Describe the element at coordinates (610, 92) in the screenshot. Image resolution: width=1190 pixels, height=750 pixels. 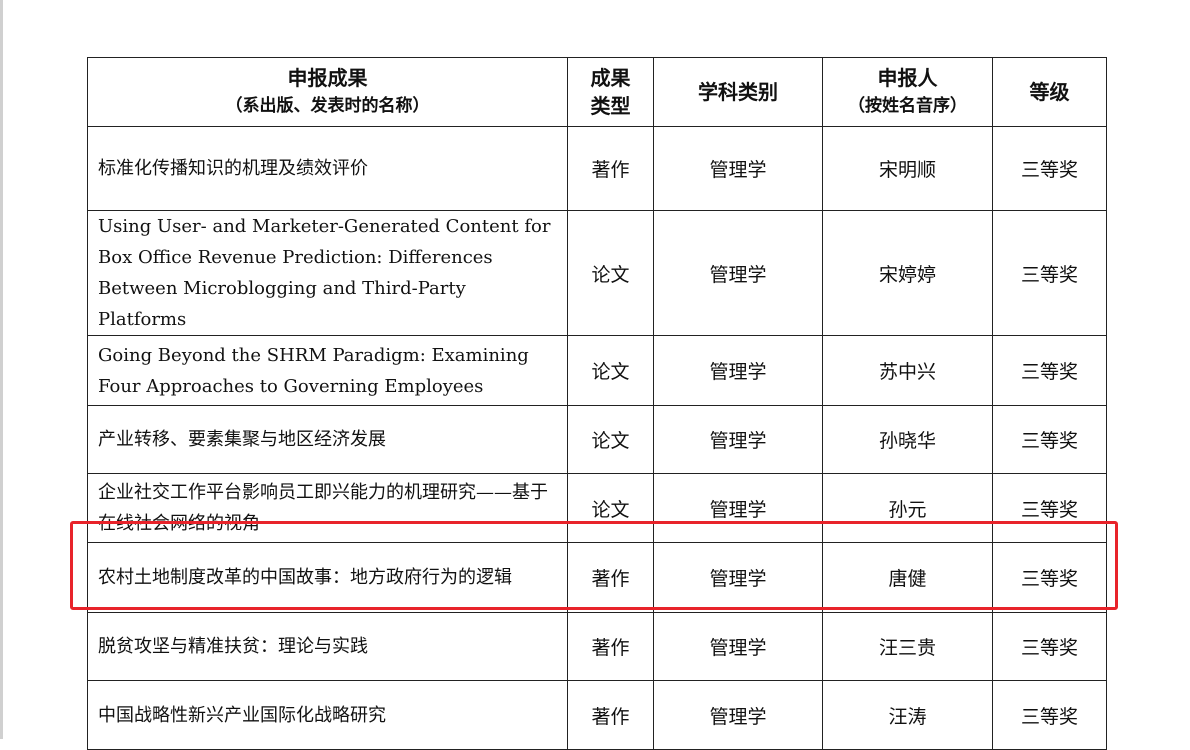
I see `header-type: 成果 类型` at that location.